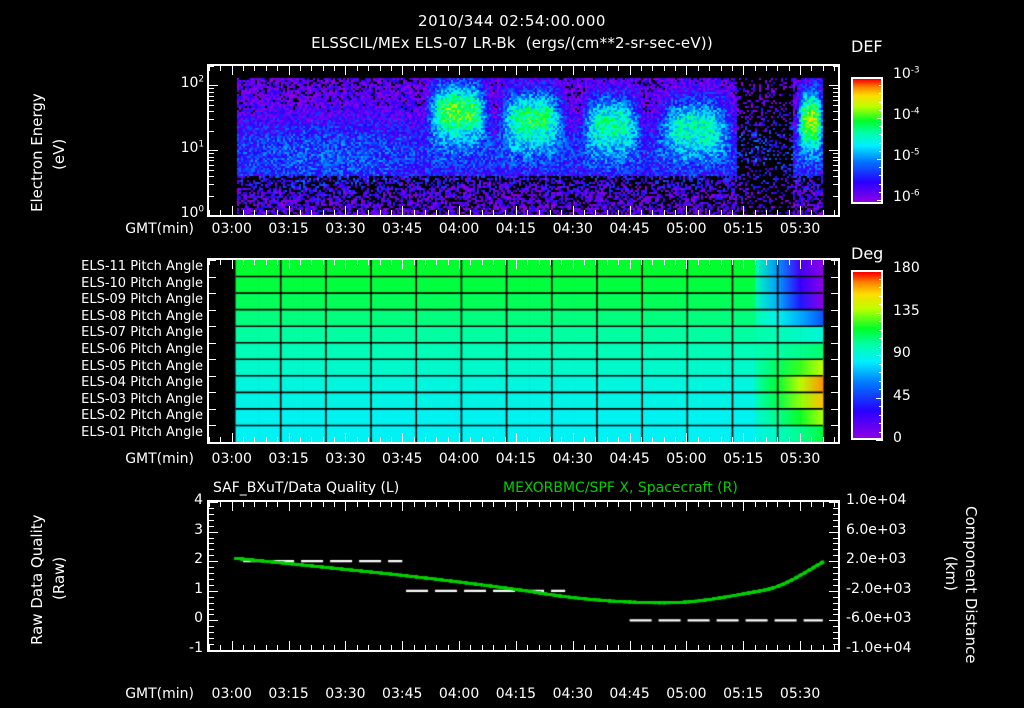 Image resolution: width=1024 pixels, height=708 pixels. What do you see at coordinates (459, 694) in the screenshot?
I see `bottom-xtick-4: 04:00` at bounding box center [459, 694].